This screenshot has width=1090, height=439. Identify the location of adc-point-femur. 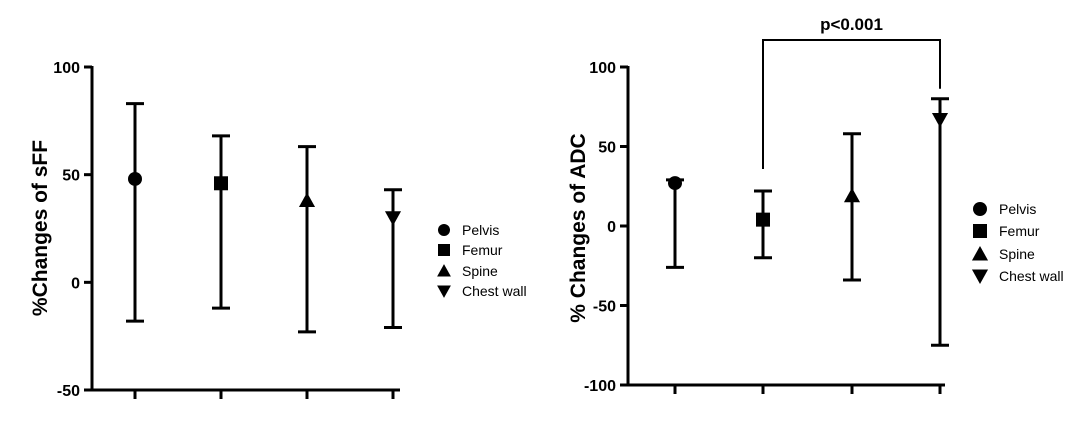
(763, 224).